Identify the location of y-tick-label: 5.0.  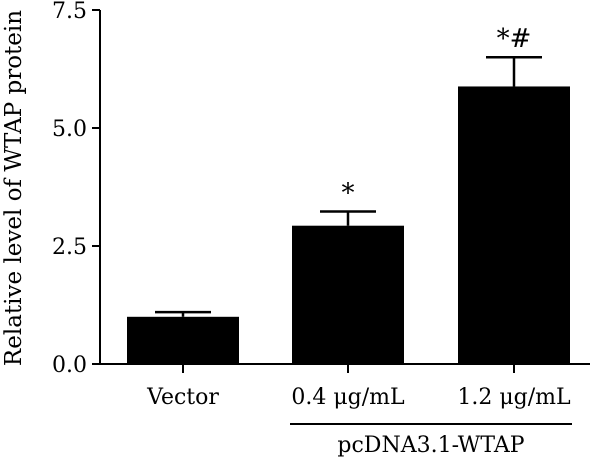
(69, 129).